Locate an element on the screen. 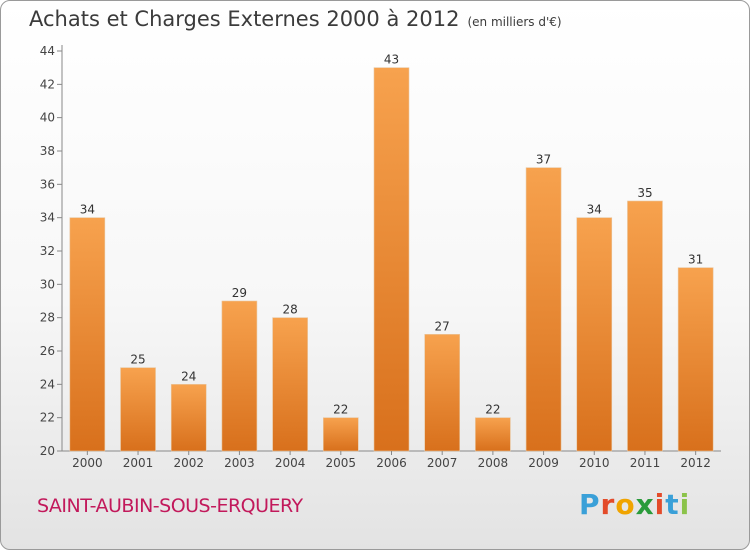 This screenshot has width=750, height=550. logo-letter: o is located at coordinates (625, 504).